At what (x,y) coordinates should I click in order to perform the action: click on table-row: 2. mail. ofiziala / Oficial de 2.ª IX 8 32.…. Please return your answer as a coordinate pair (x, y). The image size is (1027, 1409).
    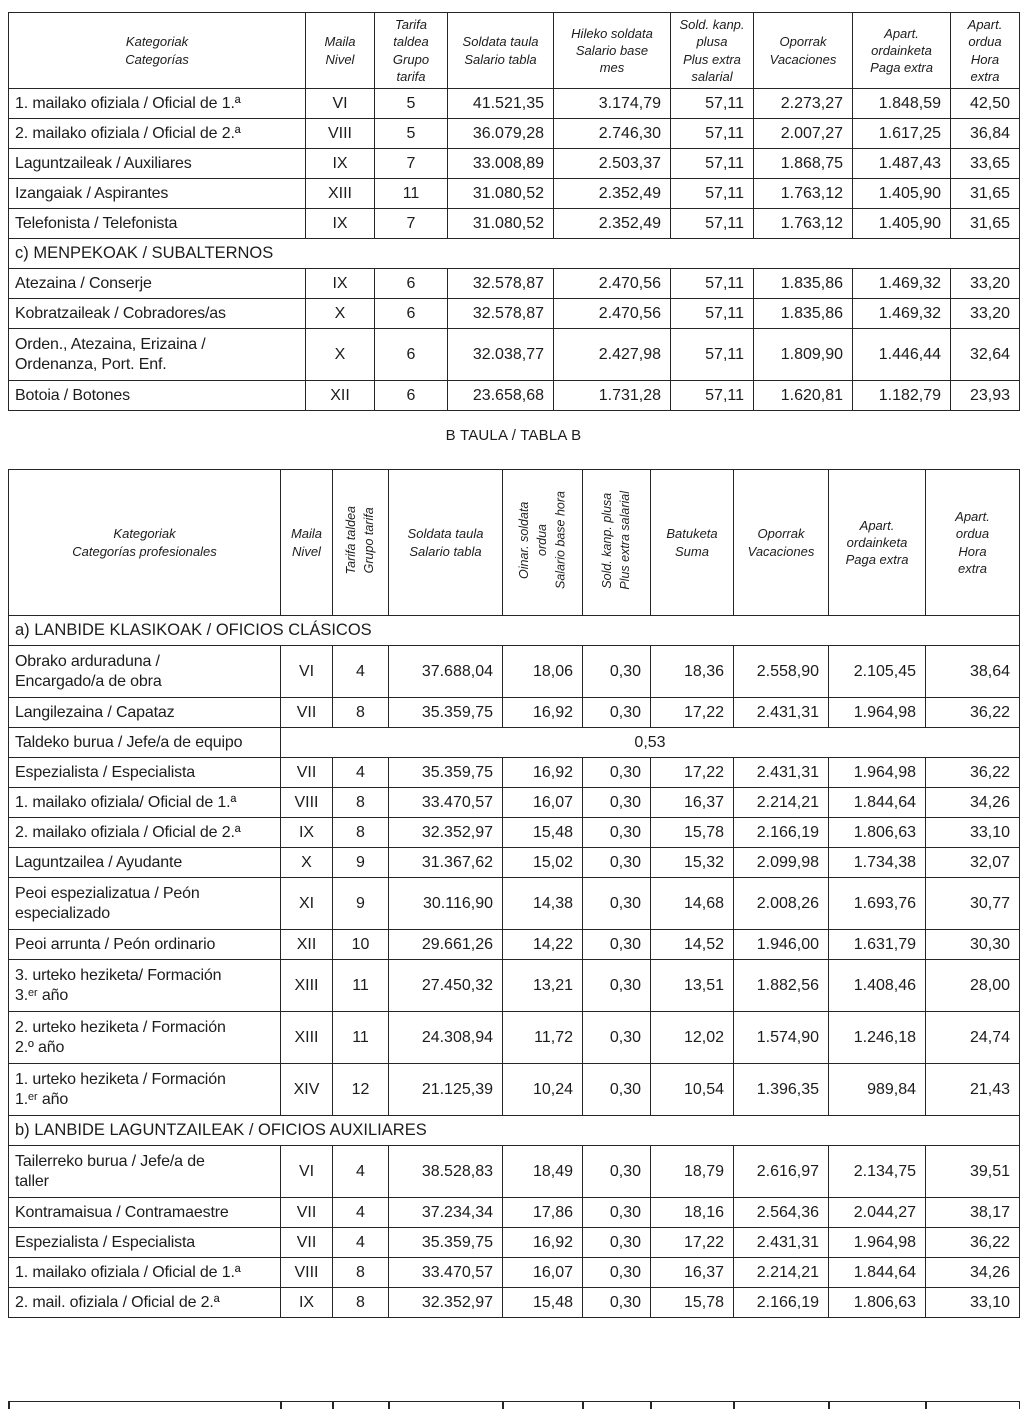
    Looking at the image, I should click on (514, 1302).